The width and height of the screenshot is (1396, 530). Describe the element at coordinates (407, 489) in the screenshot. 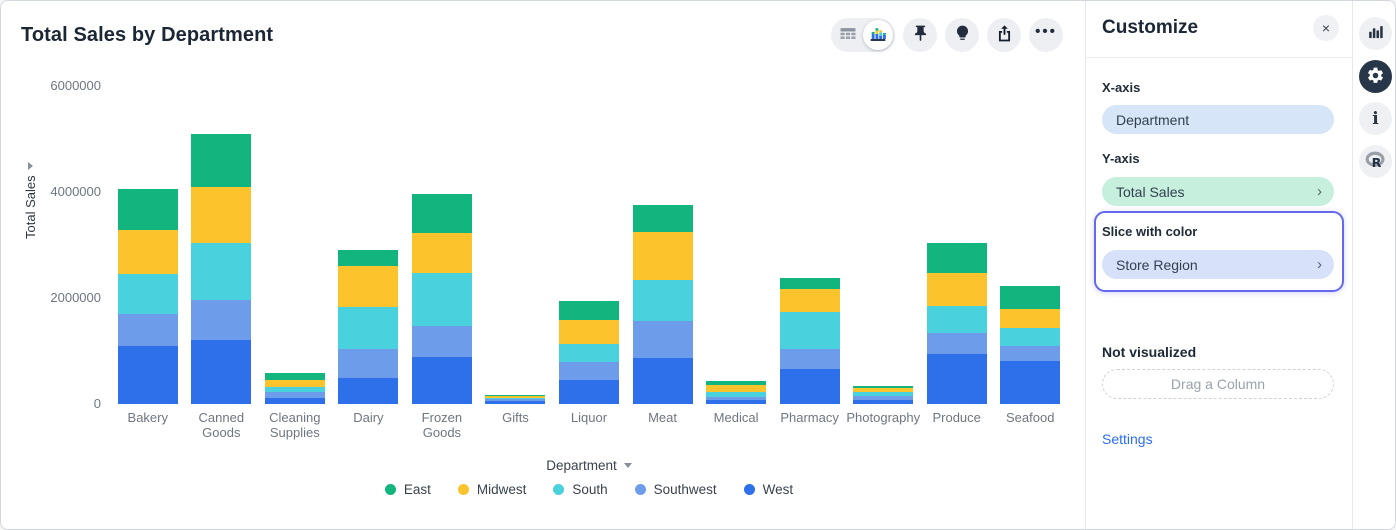

I see `legend-item-east: East` at that location.